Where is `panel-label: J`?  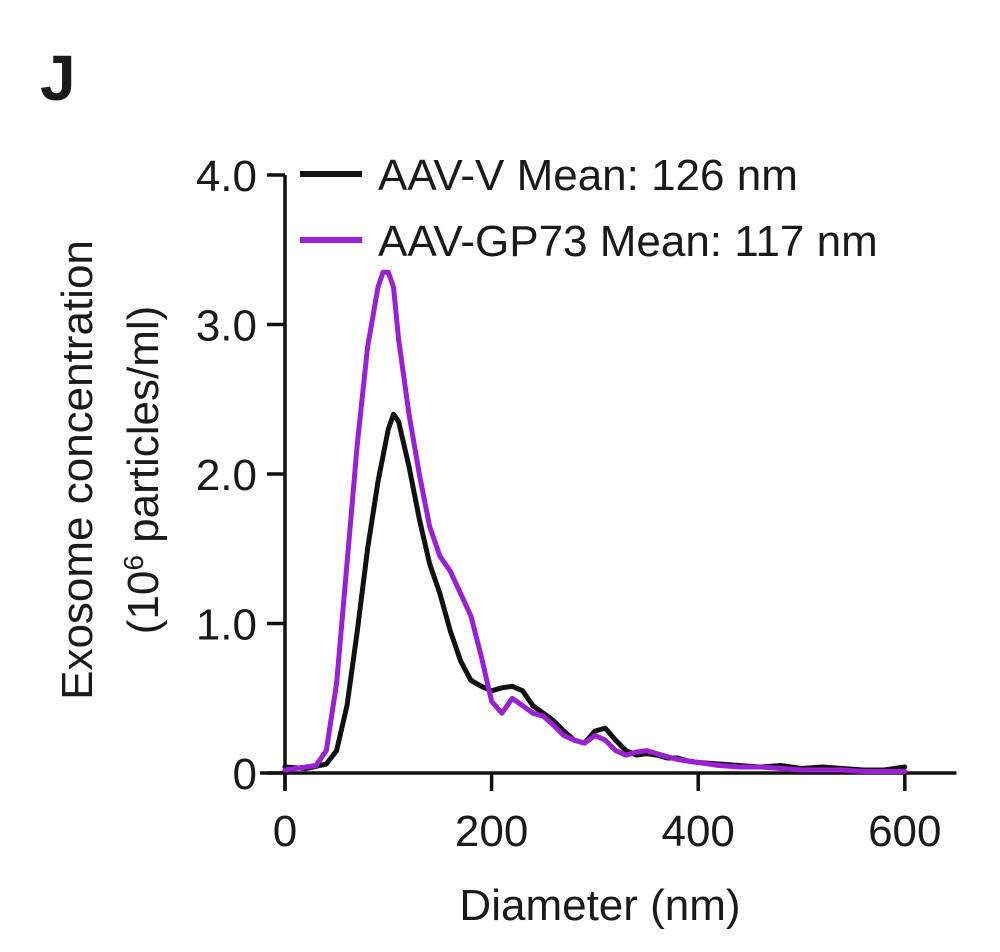 panel-label: J is located at coordinates (58, 78).